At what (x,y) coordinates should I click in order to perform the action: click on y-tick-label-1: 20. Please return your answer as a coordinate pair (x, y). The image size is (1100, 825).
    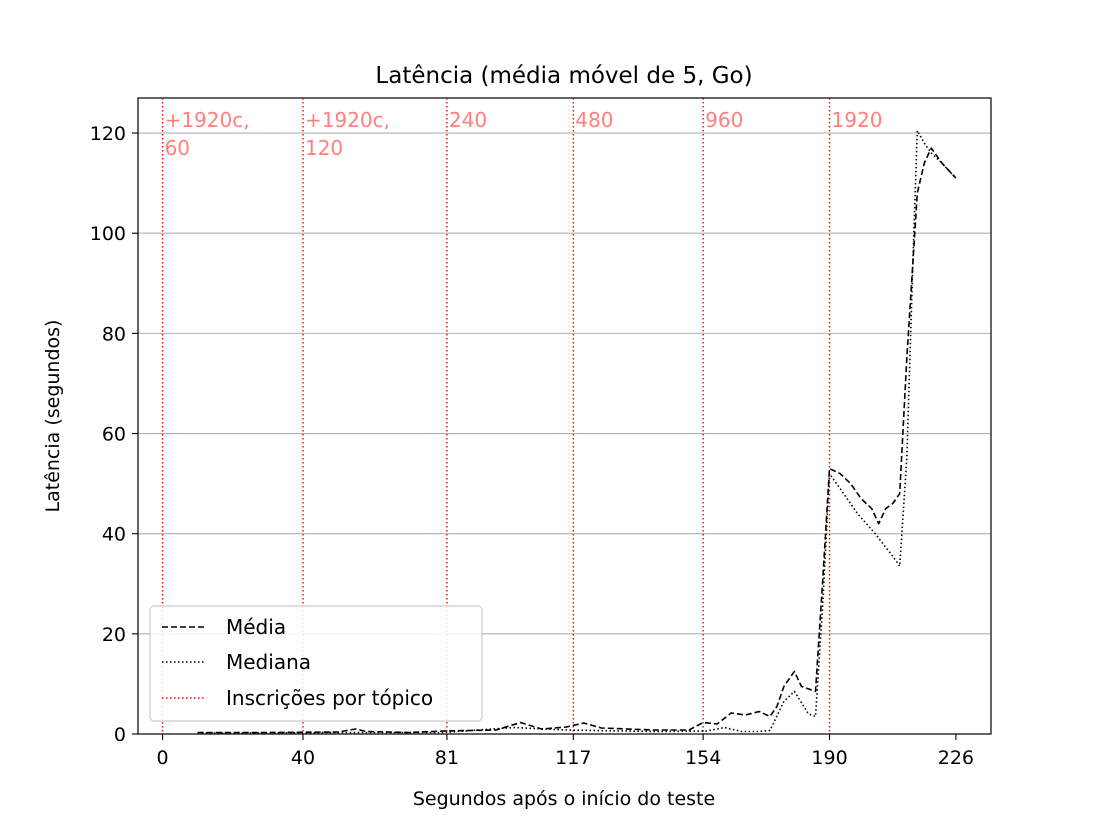
    Looking at the image, I should click on (114, 635).